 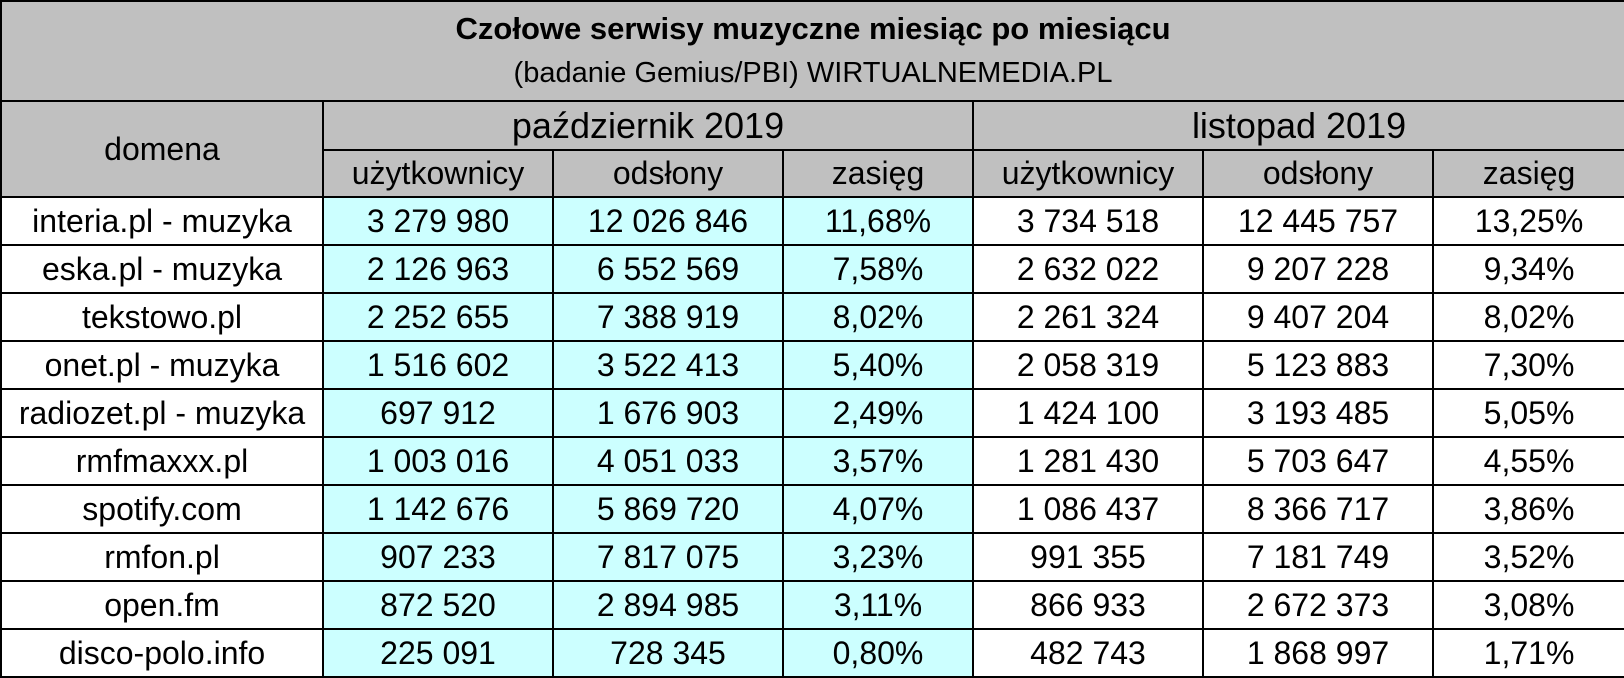 I want to click on month-header-november: listopad 2019, so click(x=1297, y=125).